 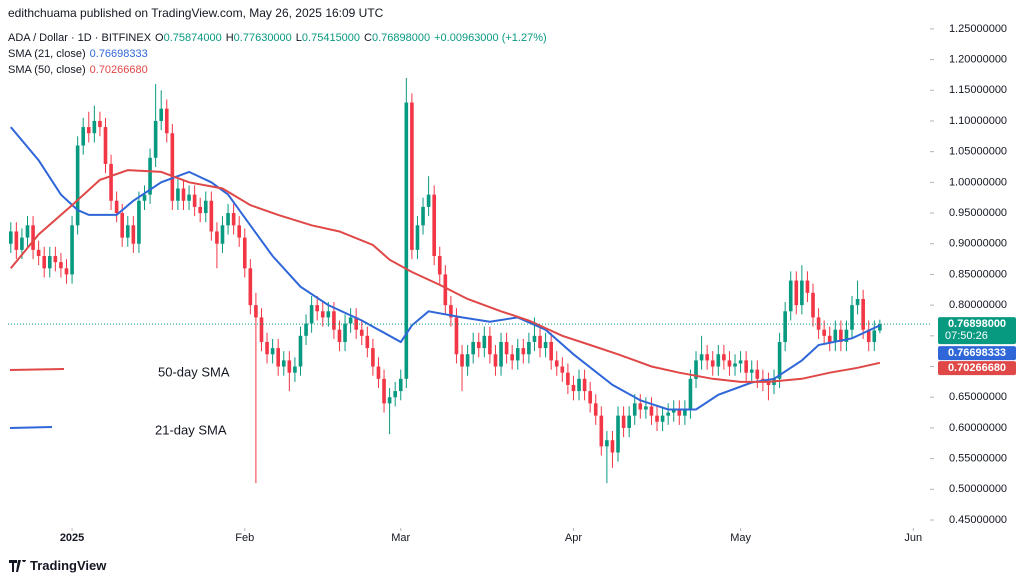 What do you see at coordinates (279, 70) in the screenshot?
I see `legend-row: SMA (50, close) 0.70266680` at bounding box center [279, 70].